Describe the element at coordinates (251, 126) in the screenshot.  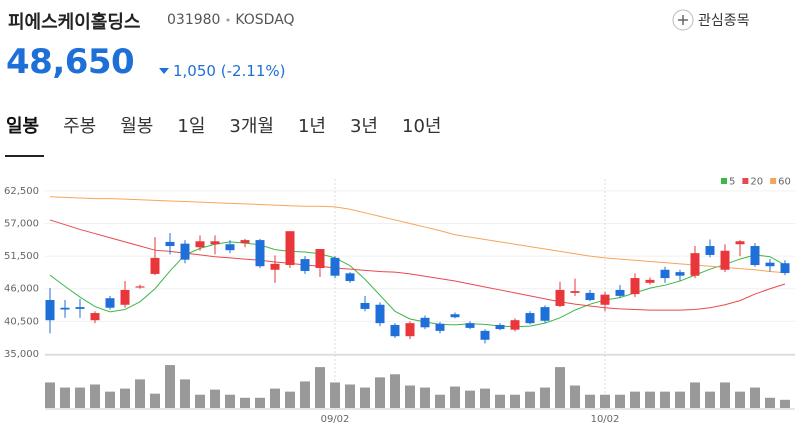
I see `period-tab: 3개월` at that location.